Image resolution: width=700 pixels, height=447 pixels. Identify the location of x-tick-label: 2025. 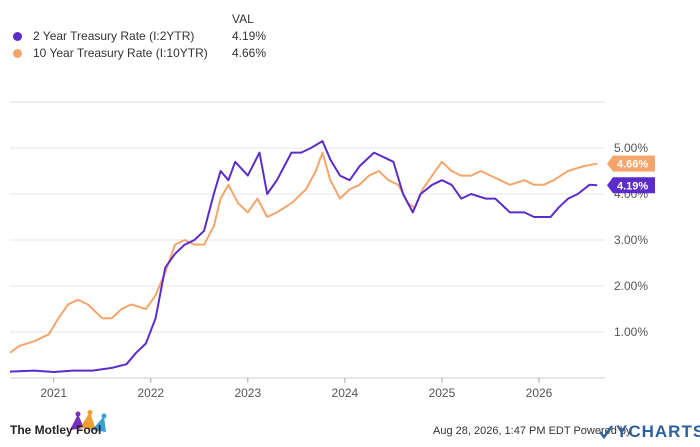
(442, 393).